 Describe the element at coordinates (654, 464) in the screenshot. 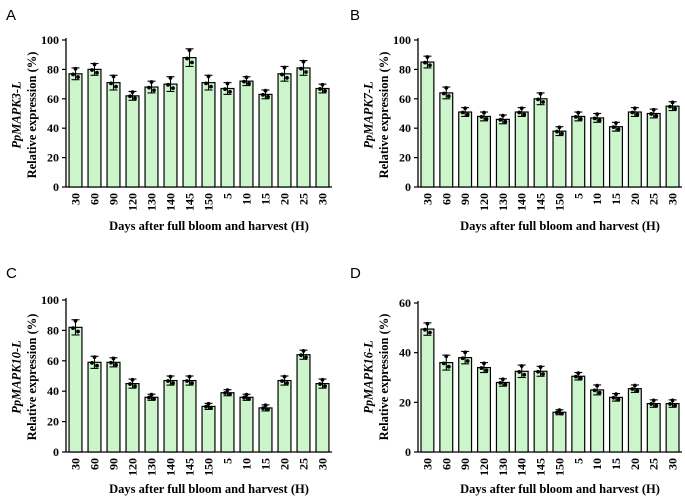

I see `x-tick-label: 25` at that location.